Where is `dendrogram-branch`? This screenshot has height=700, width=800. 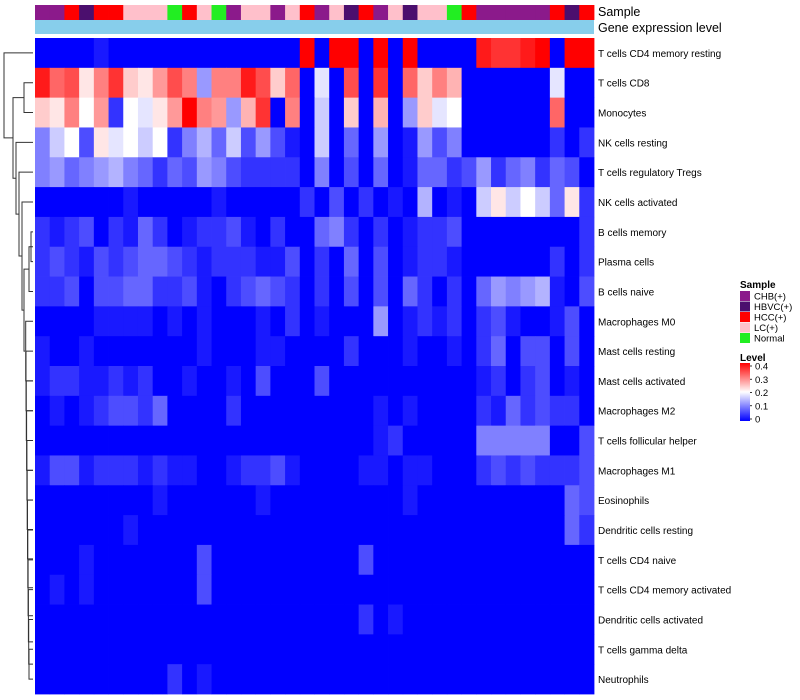
dendrogram-branch is located at coordinates (18, 95).